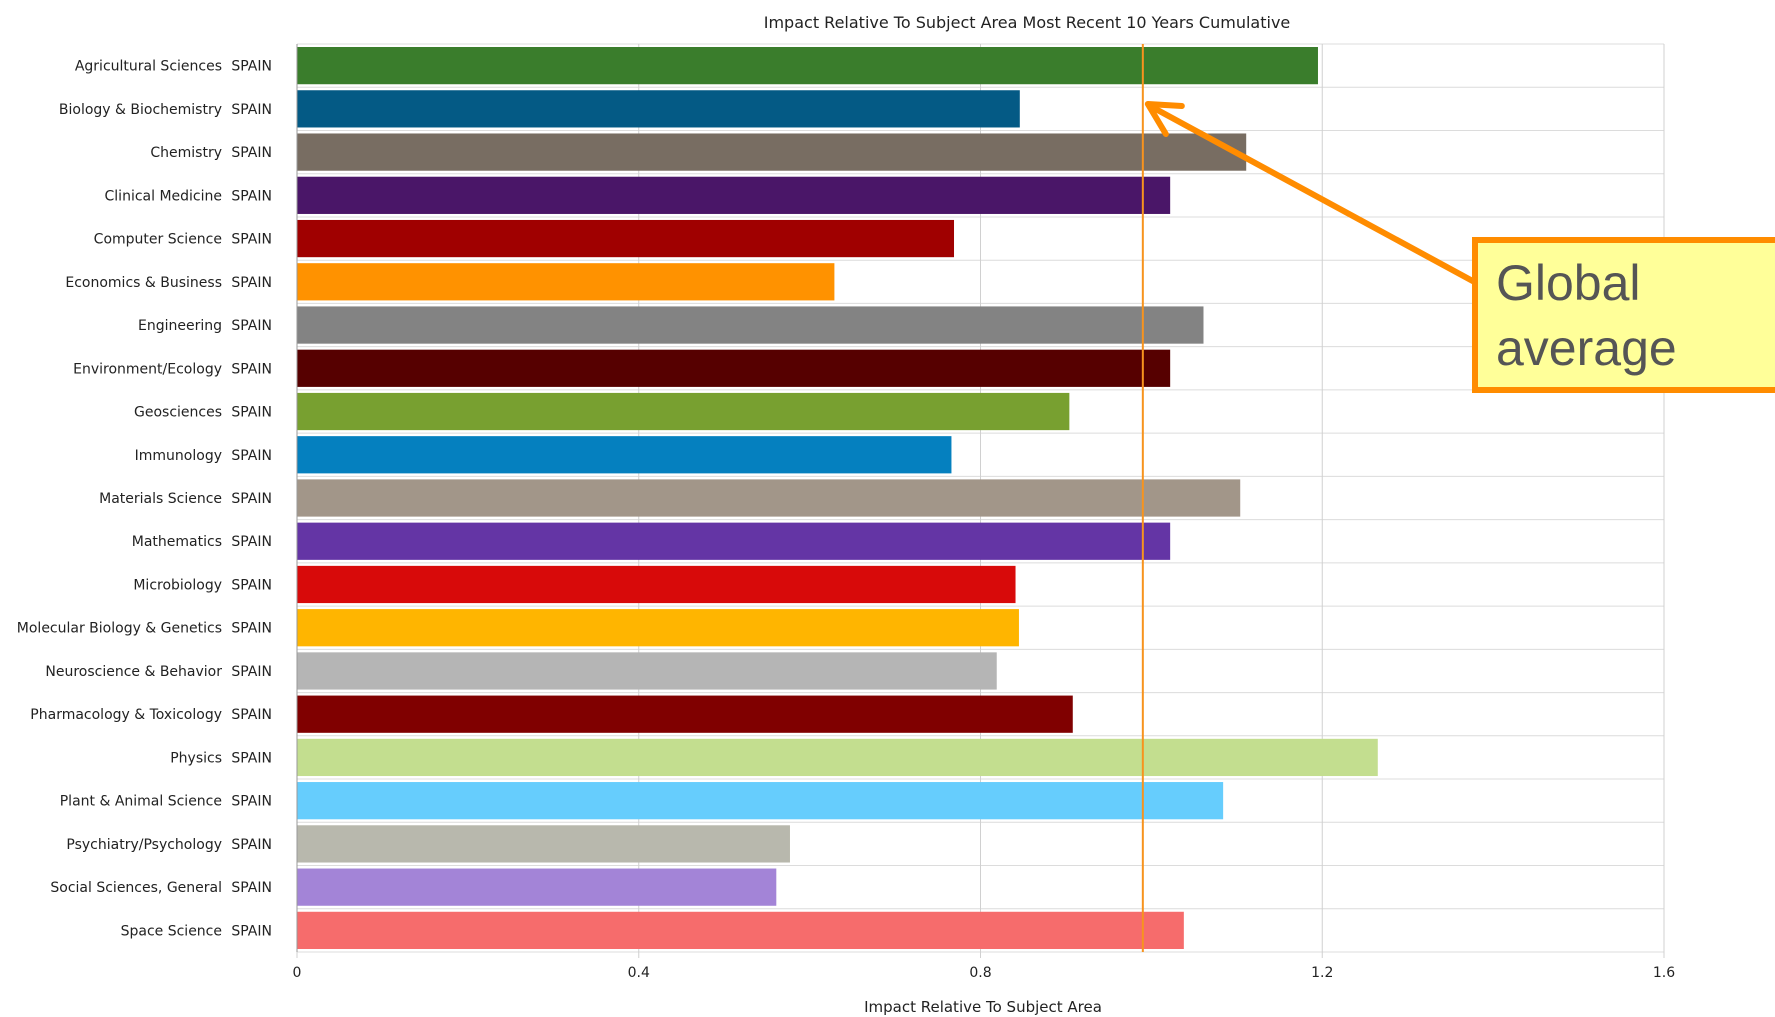  I want to click on category-label: Immunology, so click(178, 456).